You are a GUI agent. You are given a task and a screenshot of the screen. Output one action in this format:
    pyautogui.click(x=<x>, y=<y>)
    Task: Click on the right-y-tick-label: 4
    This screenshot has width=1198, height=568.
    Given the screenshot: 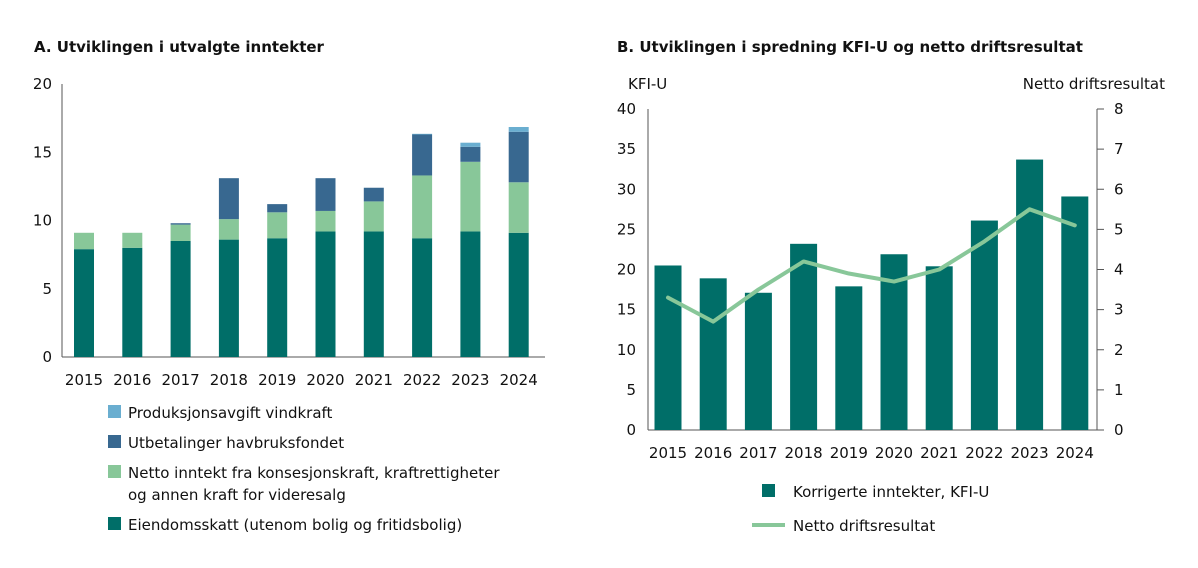 What is the action you would take?
    pyautogui.click(x=1119, y=270)
    